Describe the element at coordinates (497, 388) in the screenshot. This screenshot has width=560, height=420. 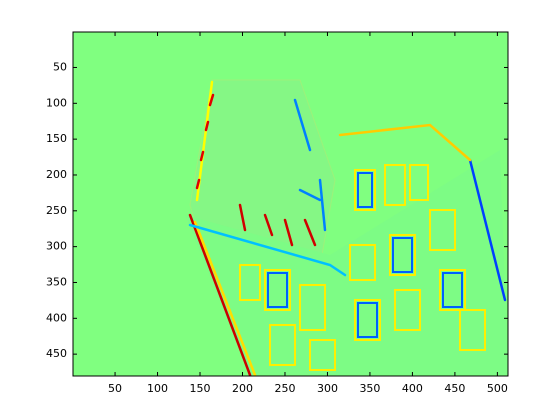
I see `x-tick-label: 500` at that location.